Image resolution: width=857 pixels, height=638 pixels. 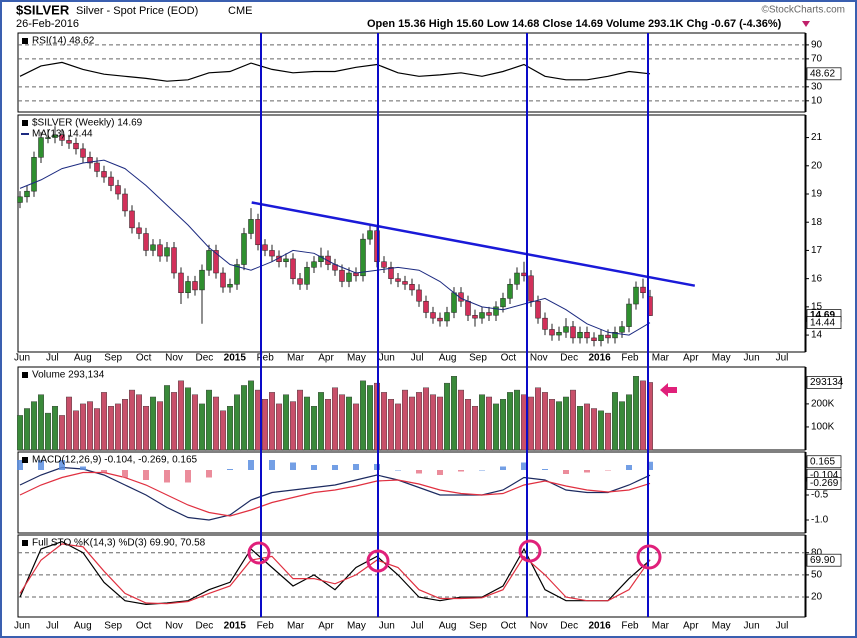 What do you see at coordinates (335, 71) in the screenshot?
I see `plot-area` at bounding box center [335, 71].